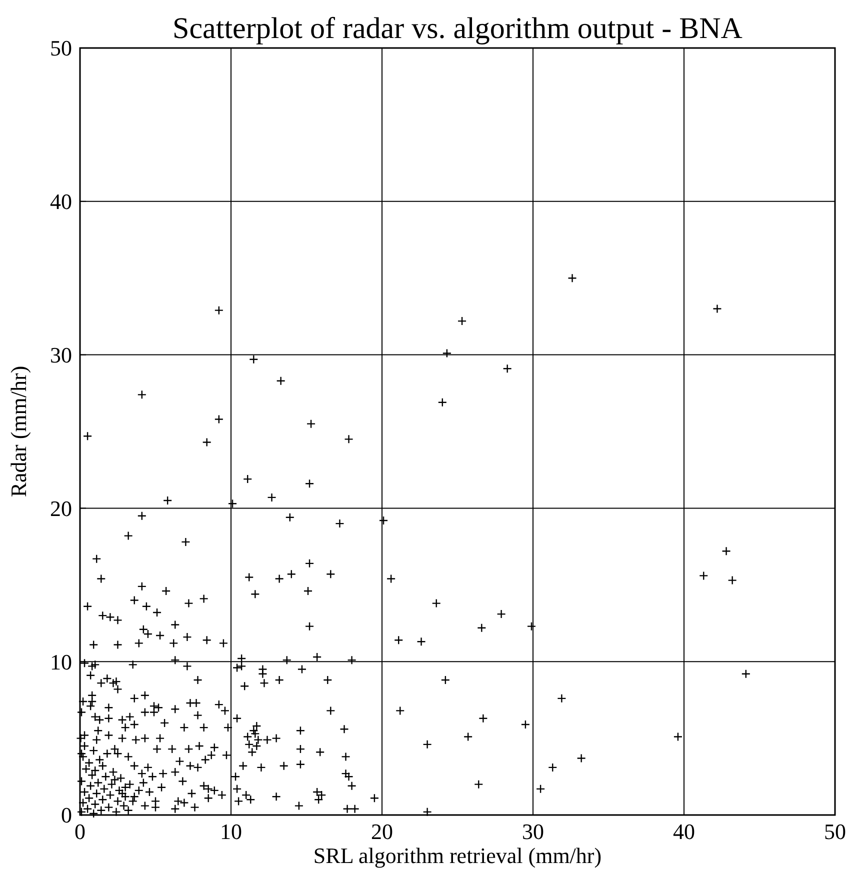 This screenshot has width=850, height=871. Describe the element at coordinates (61, 508) in the screenshot. I see `y-tick-label: 20` at that location.